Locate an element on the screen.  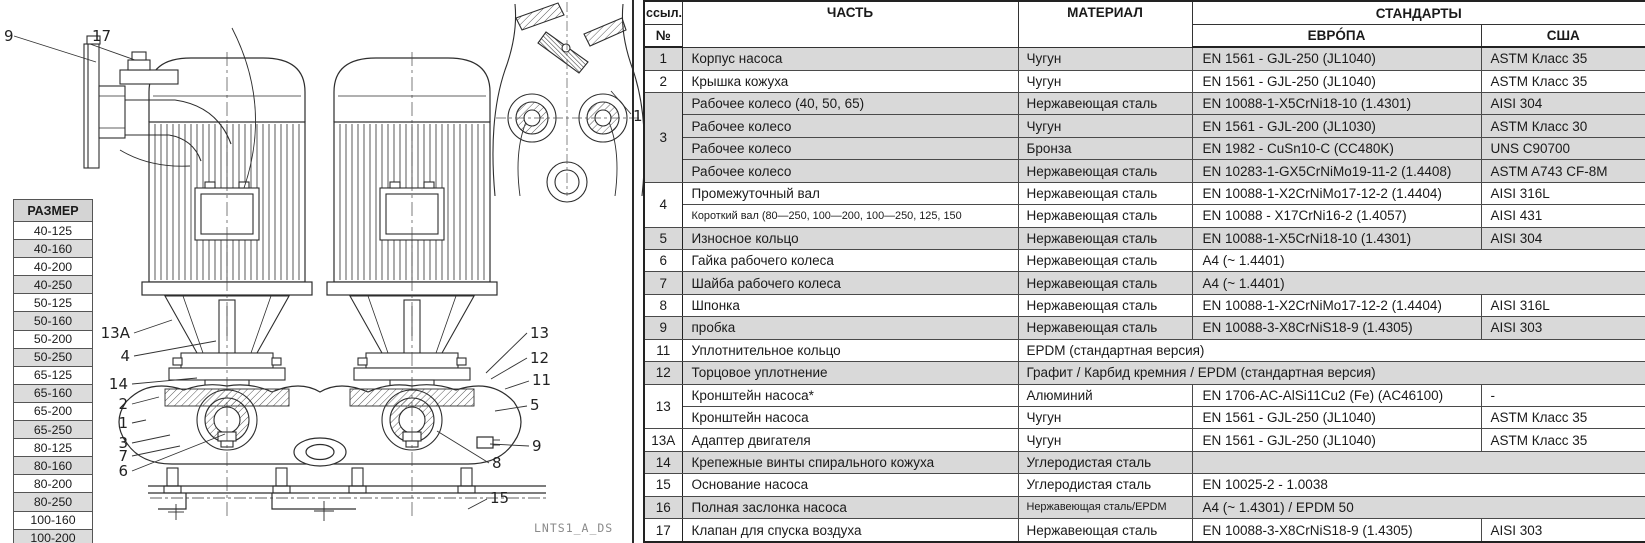
ref-number: 17 is located at coordinates (663, 530).